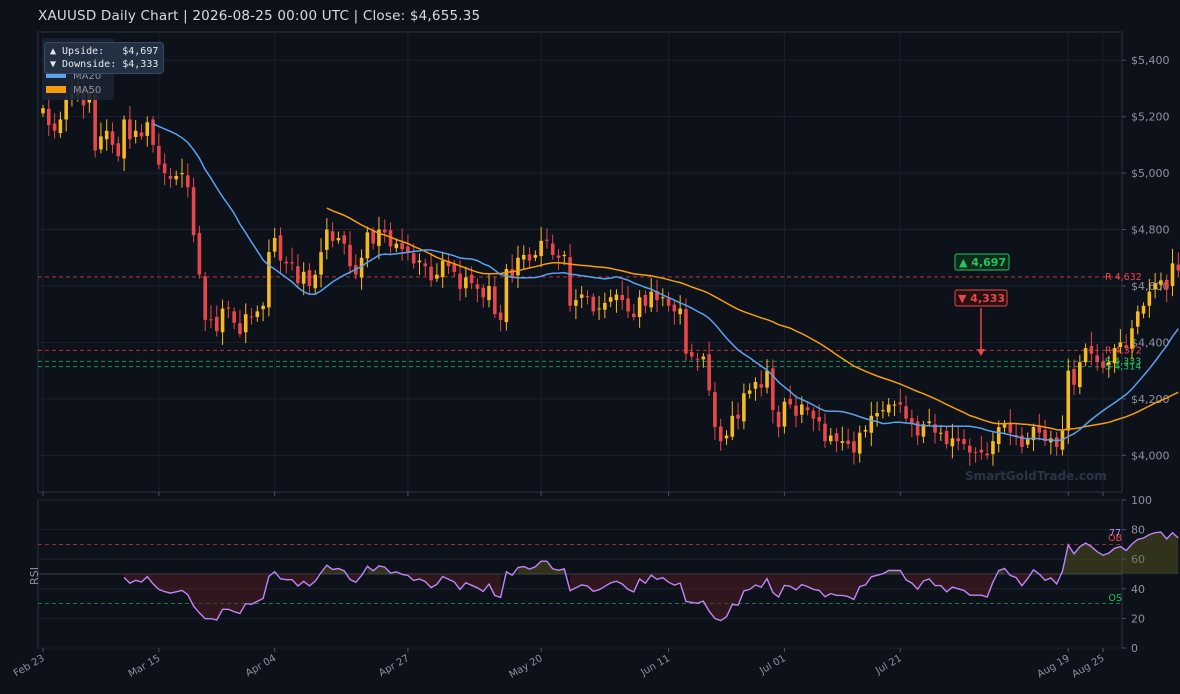  What do you see at coordinates (145, 666) in the screenshot?
I see `date-tick-label: Mar 15` at bounding box center [145, 666].